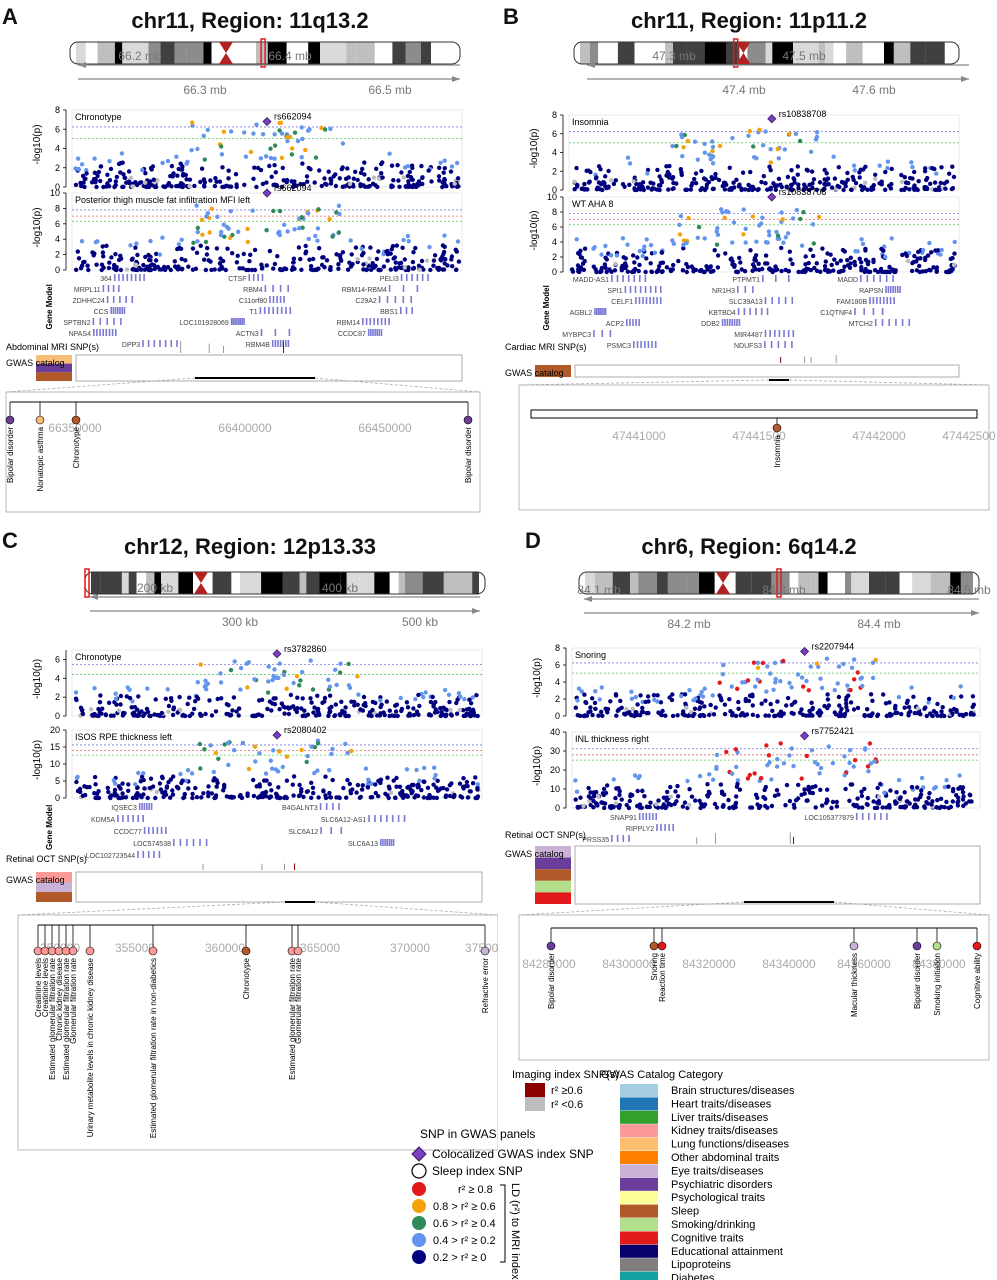 The height and width of the screenshot is (1280, 997). Describe the element at coordinates (917, 946) in the screenshot. I see `trait-marker` at that location.